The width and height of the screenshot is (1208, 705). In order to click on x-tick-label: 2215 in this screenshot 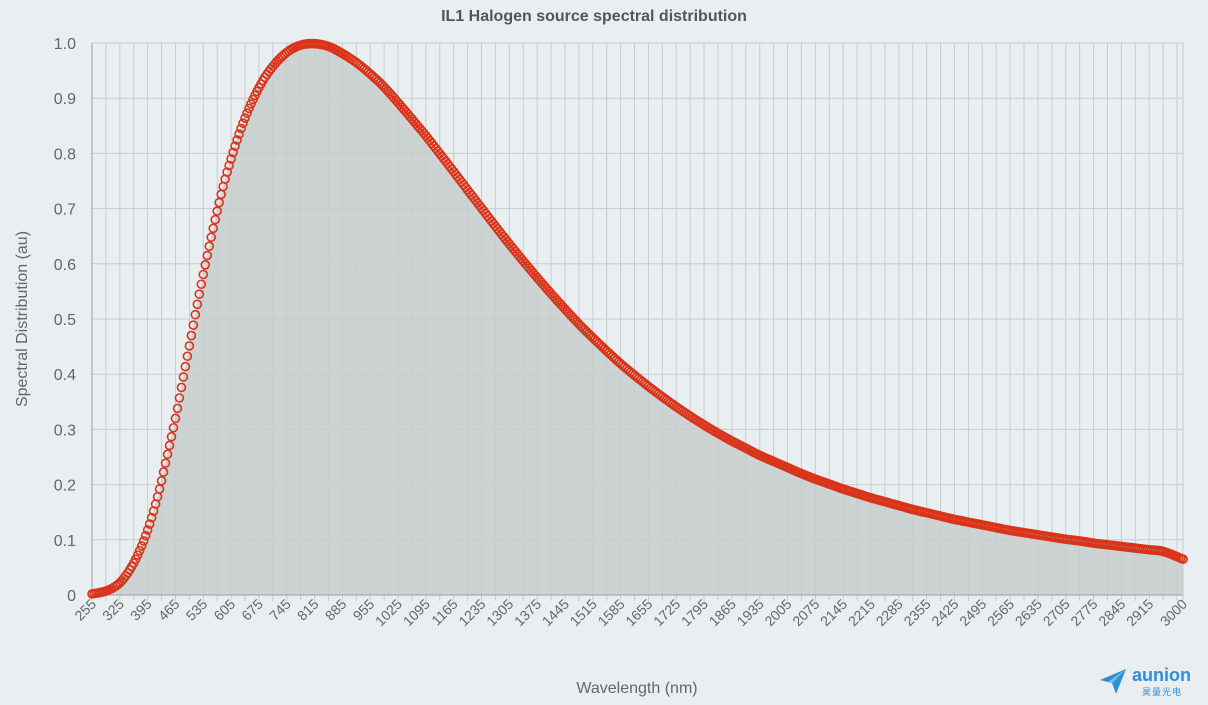, I will do `click(861, 612)`.